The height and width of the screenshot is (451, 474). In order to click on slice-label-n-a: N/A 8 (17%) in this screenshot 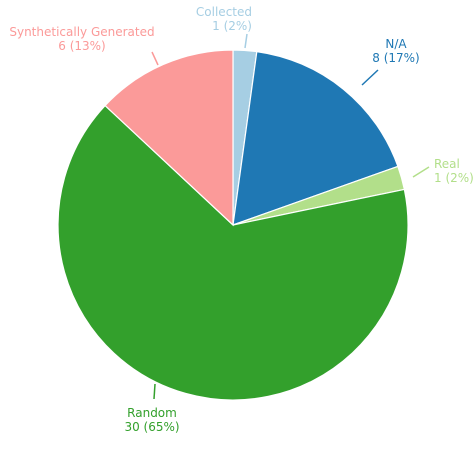, I will do `click(395, 51)`.